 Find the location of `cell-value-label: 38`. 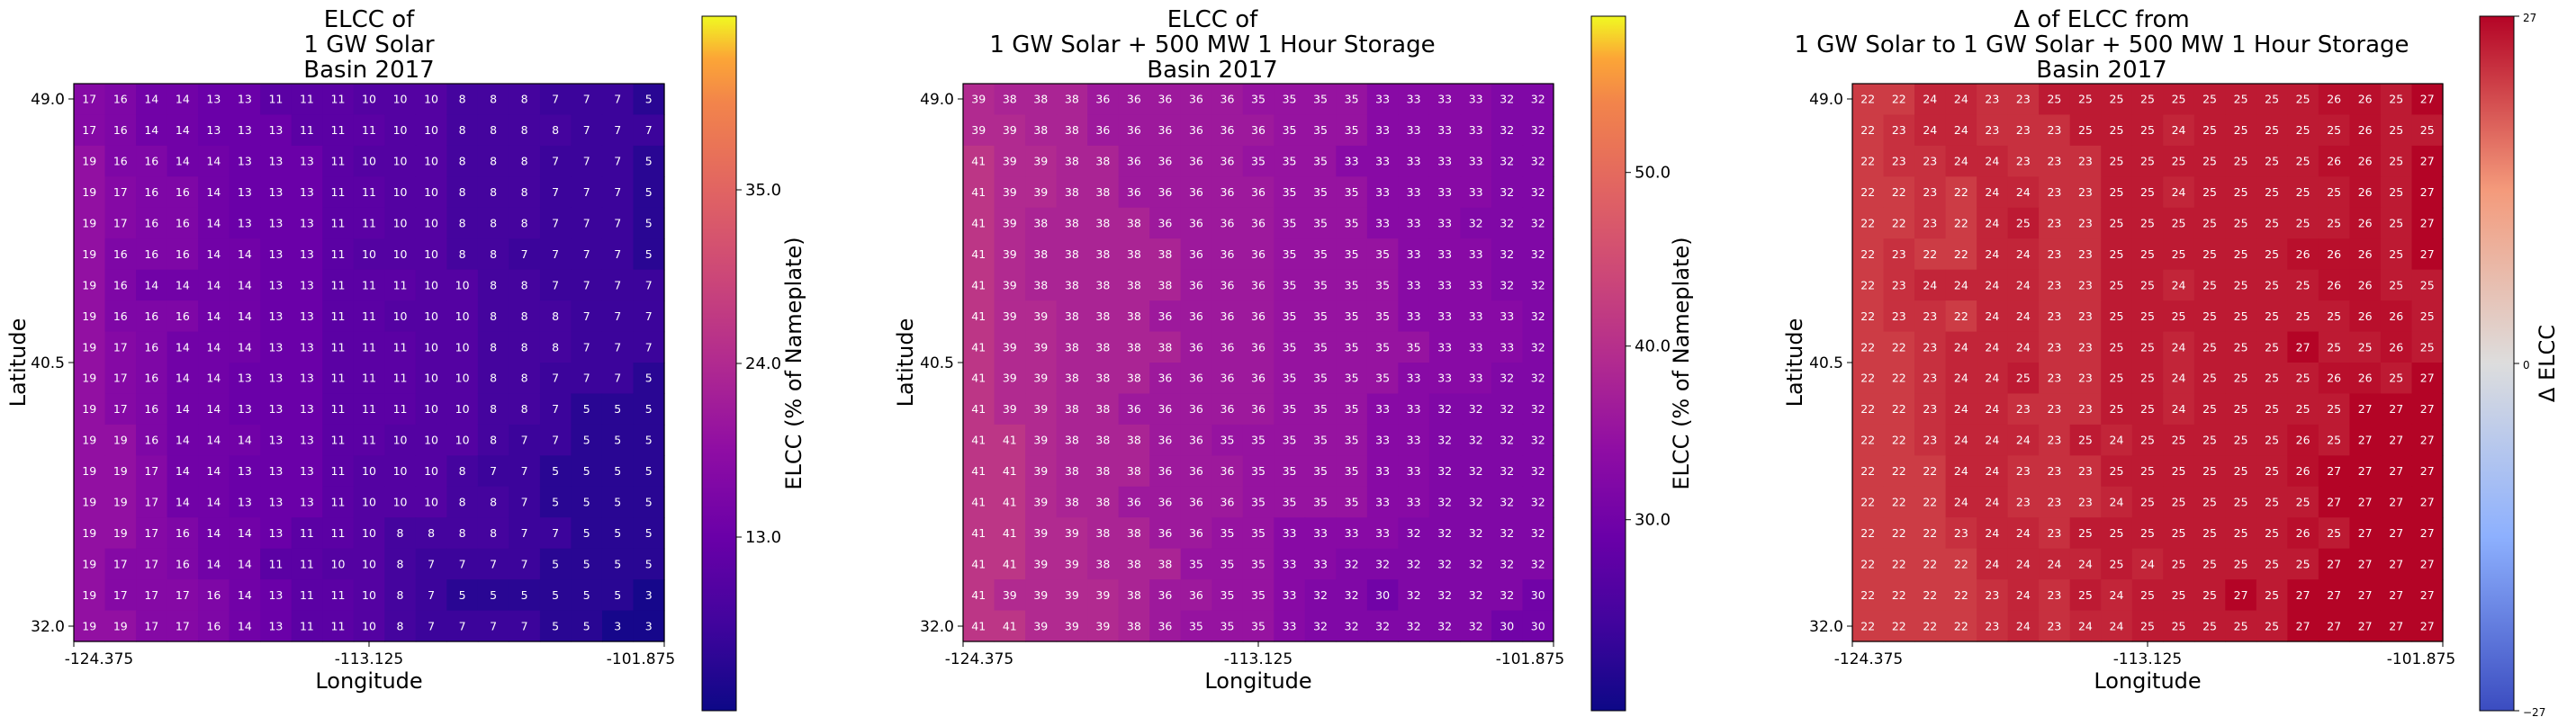

cell-value-label: 38 is located at coordinates (1072, 440).